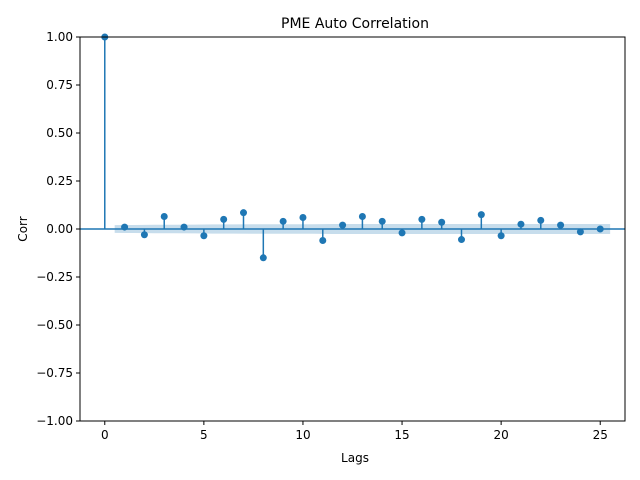 This screenshot has height=480, width=640. What do you see at coordinates (54, 277) in the screenshot?
I see `y-tick-label-3: −0.25` at bounding box center [54, 277].